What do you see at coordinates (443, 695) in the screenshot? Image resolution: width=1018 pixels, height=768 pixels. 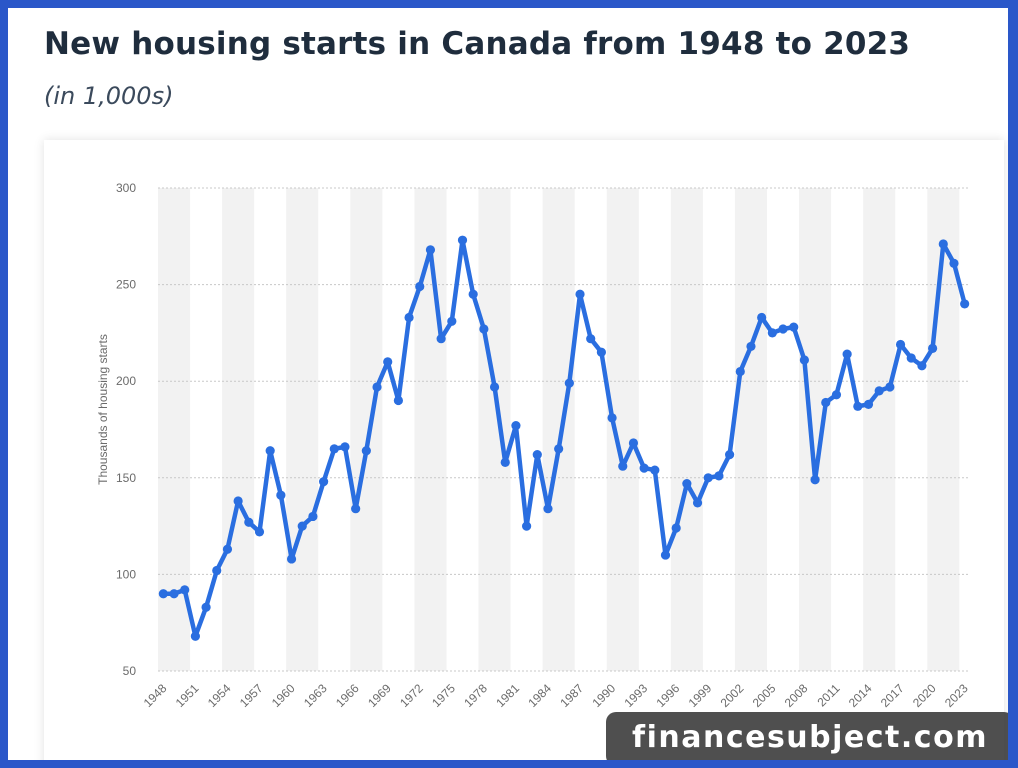 I see `x-tick-label: 1975` at bounding box center [443, 695].